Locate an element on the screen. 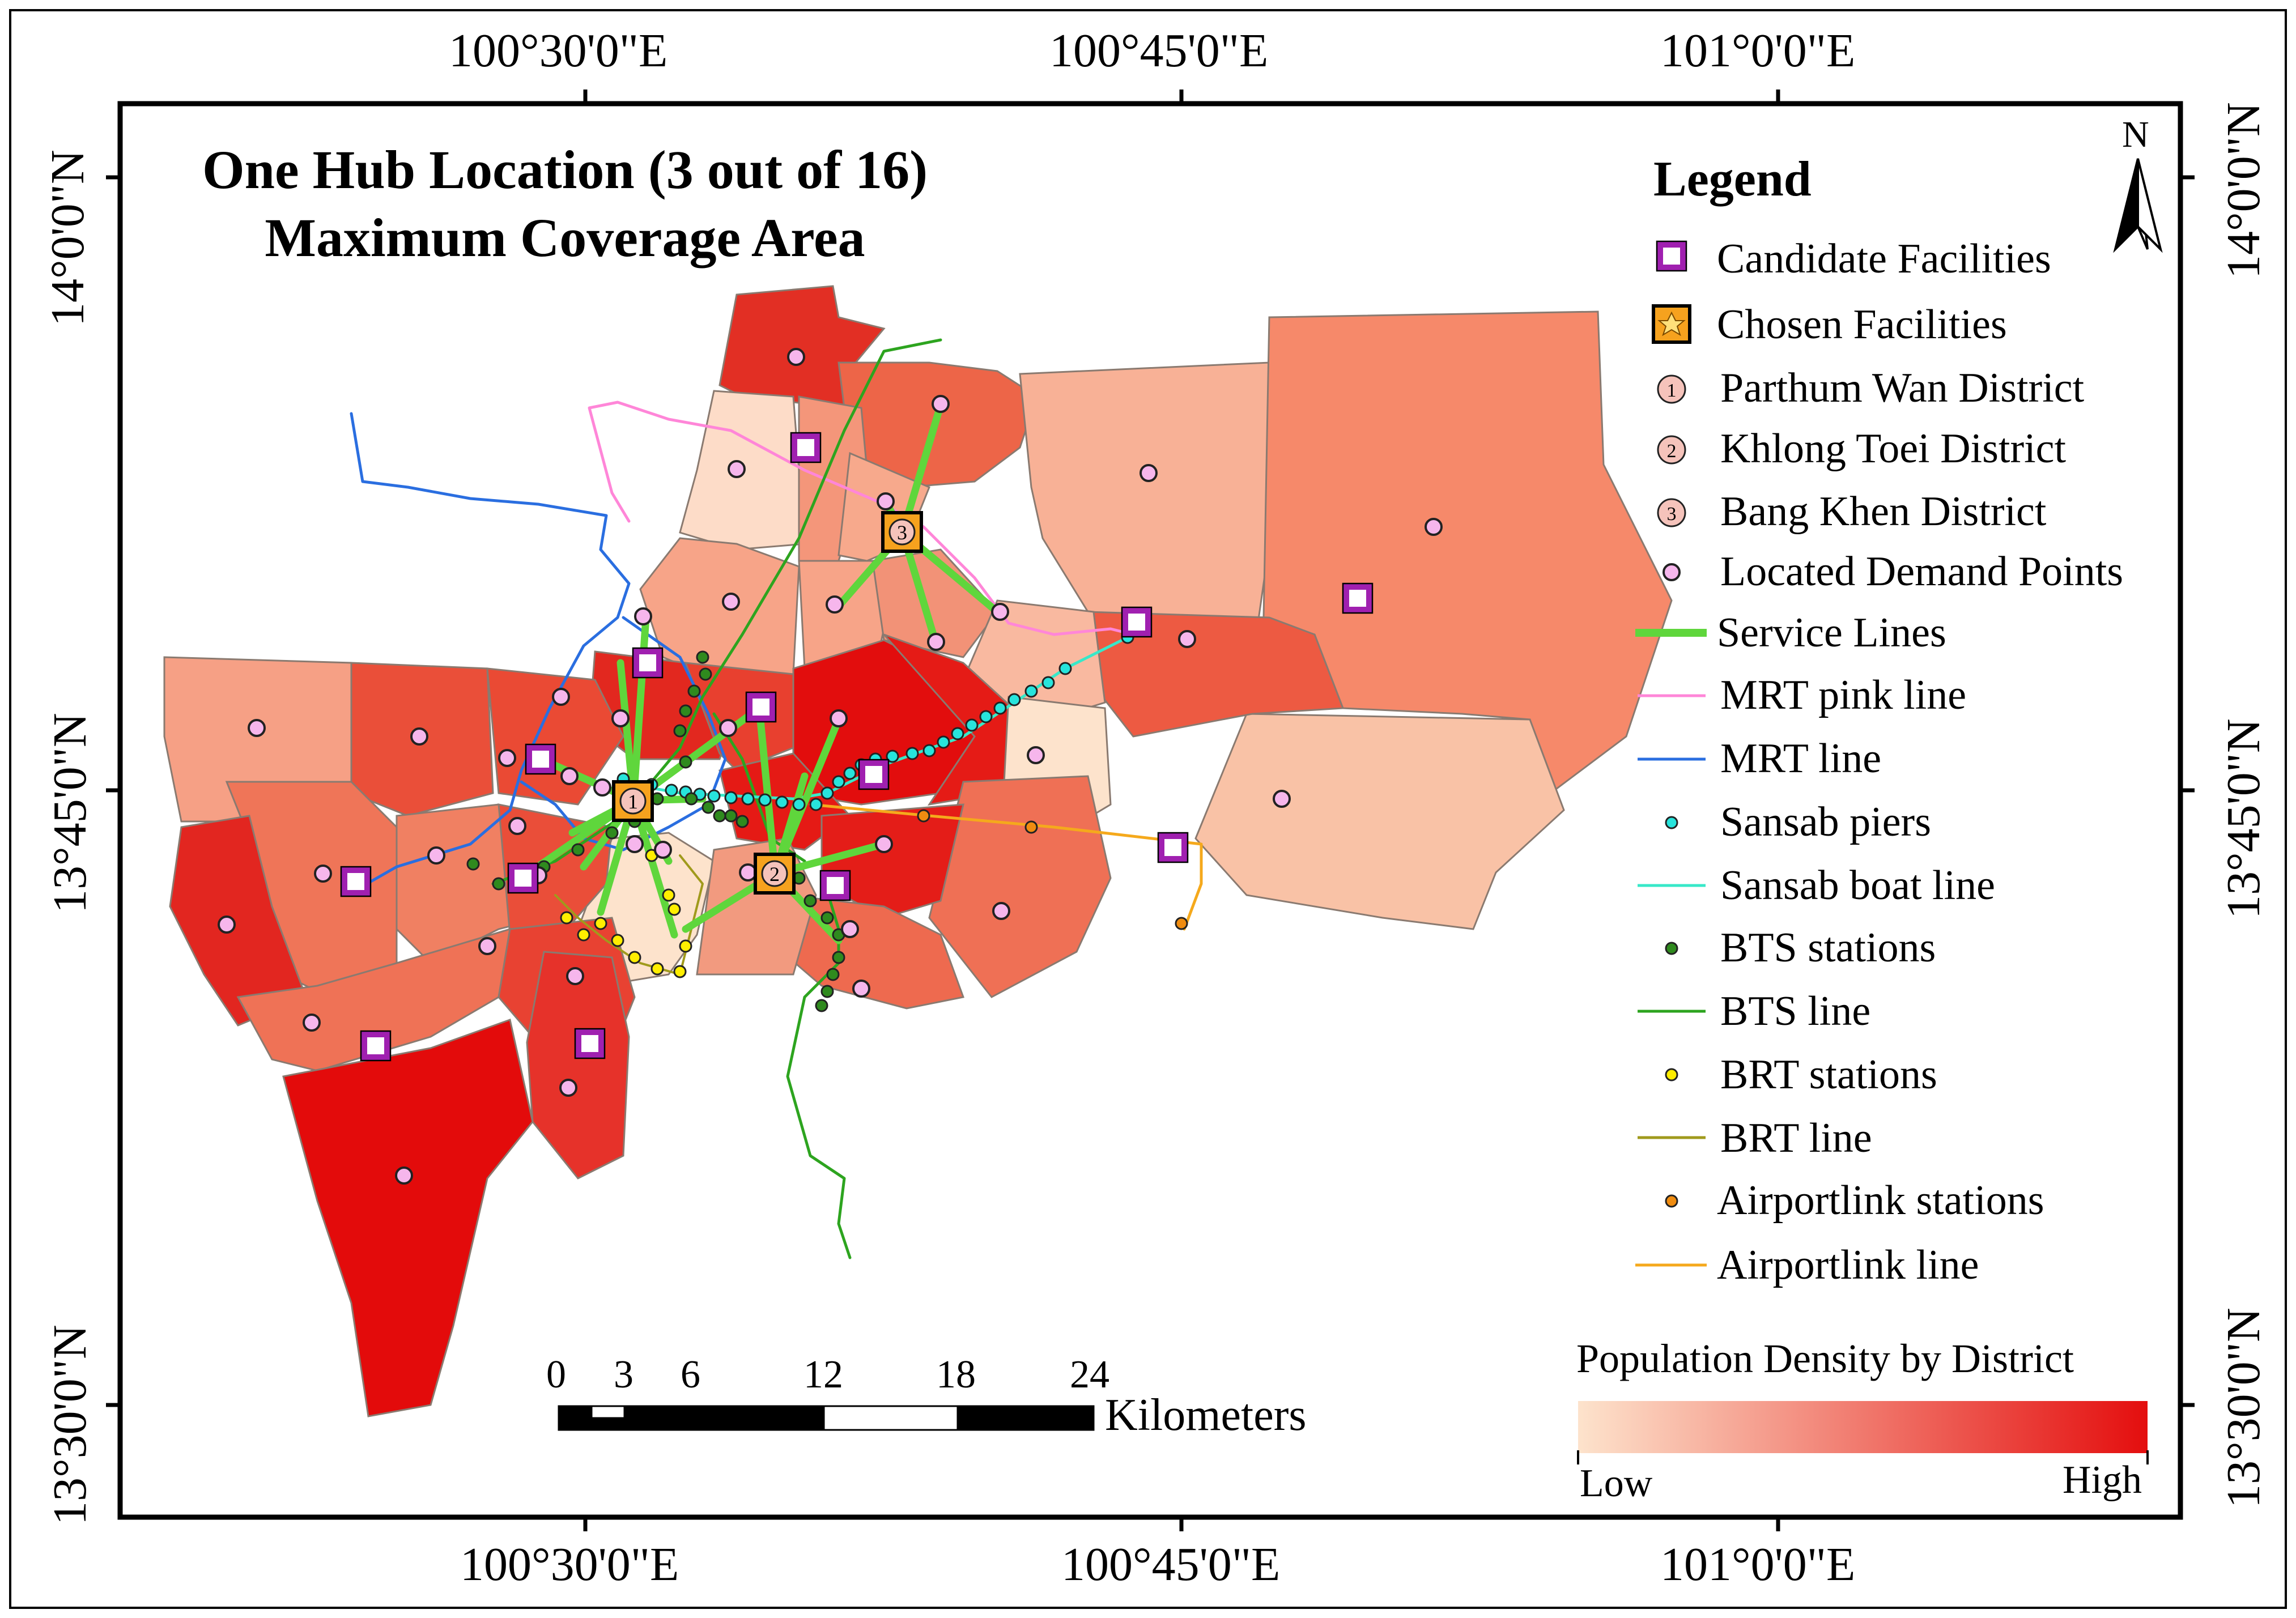 The height and width of the screenshot is (1618, 2296). lat-label-right-1: 14°0'0"N is located at coordinates (2243, 190).